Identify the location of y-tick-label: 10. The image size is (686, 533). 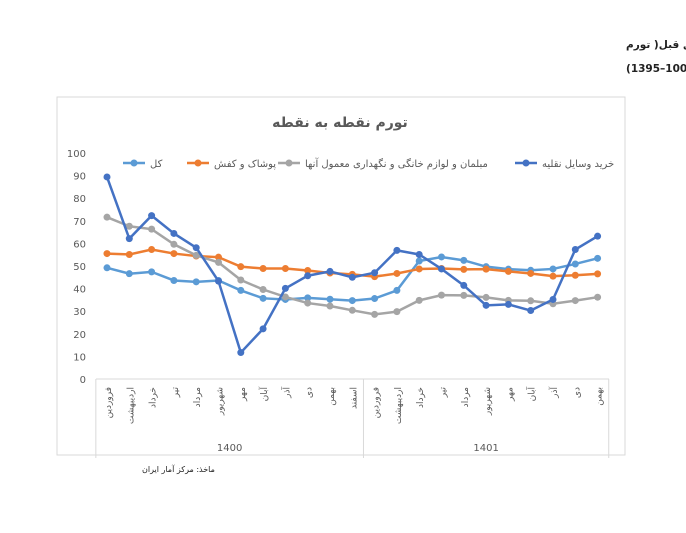
(79, 357).